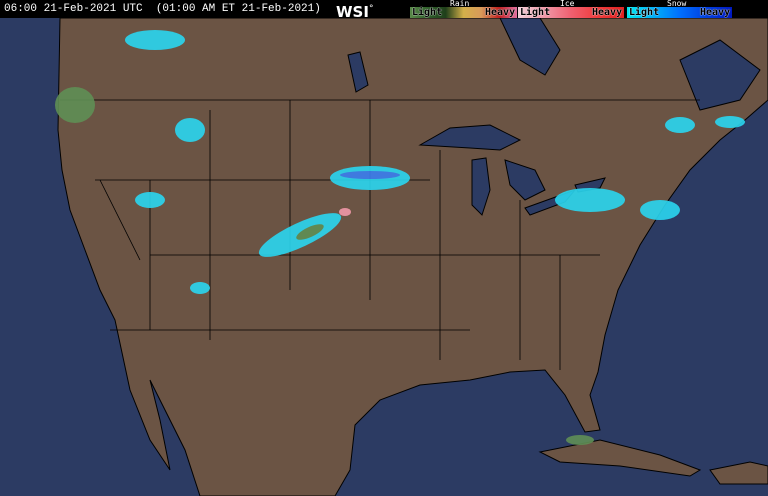 Image resolution: width=768 pixels, height=496 pixels. What do you see at coordinates (530, 47) in the screenshot?
I see `hudson-bay` at bounding box center [530, 47].